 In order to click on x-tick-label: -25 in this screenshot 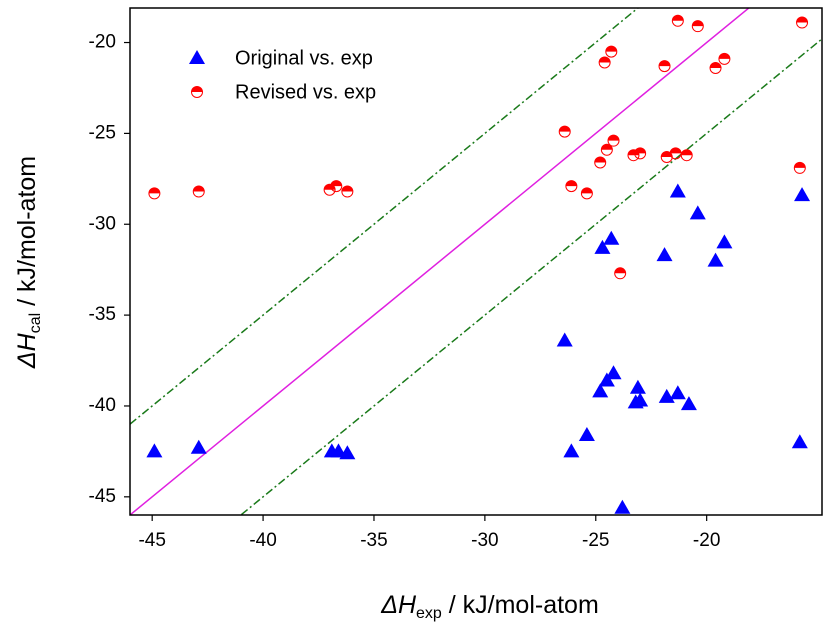, I will do `click(595, 540)`.